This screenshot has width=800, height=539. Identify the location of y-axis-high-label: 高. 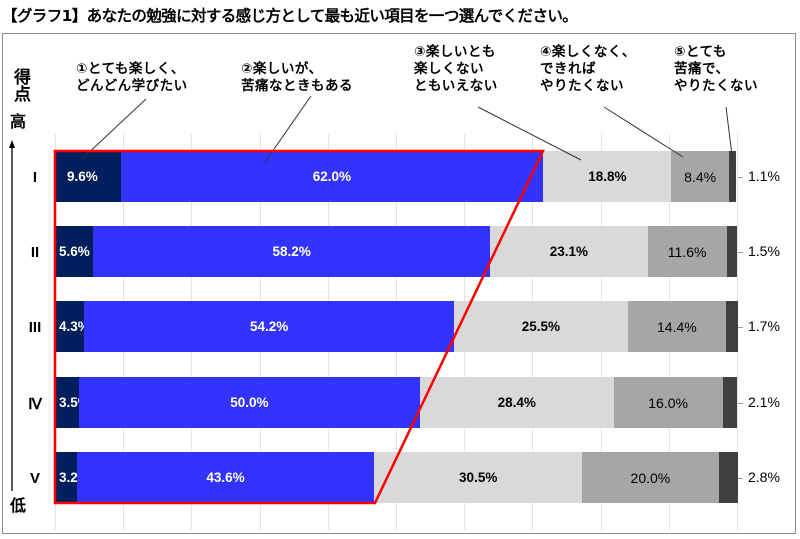
(18, 121).